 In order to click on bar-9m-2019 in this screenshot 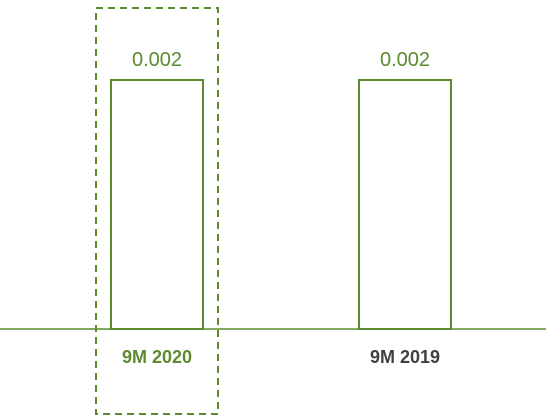, I will do `click(405, 204)`.